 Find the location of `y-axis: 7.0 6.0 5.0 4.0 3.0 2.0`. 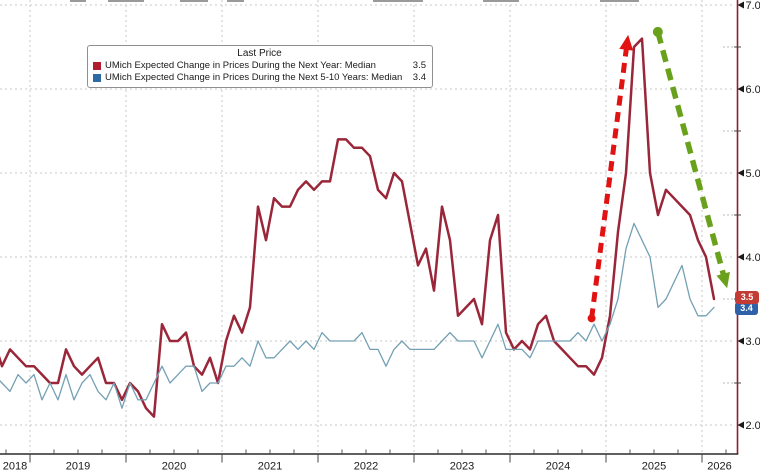

y-axis: 7.0 6.0 5.0 4.0 3.0 2.0 is located at coordinates (741, 227).